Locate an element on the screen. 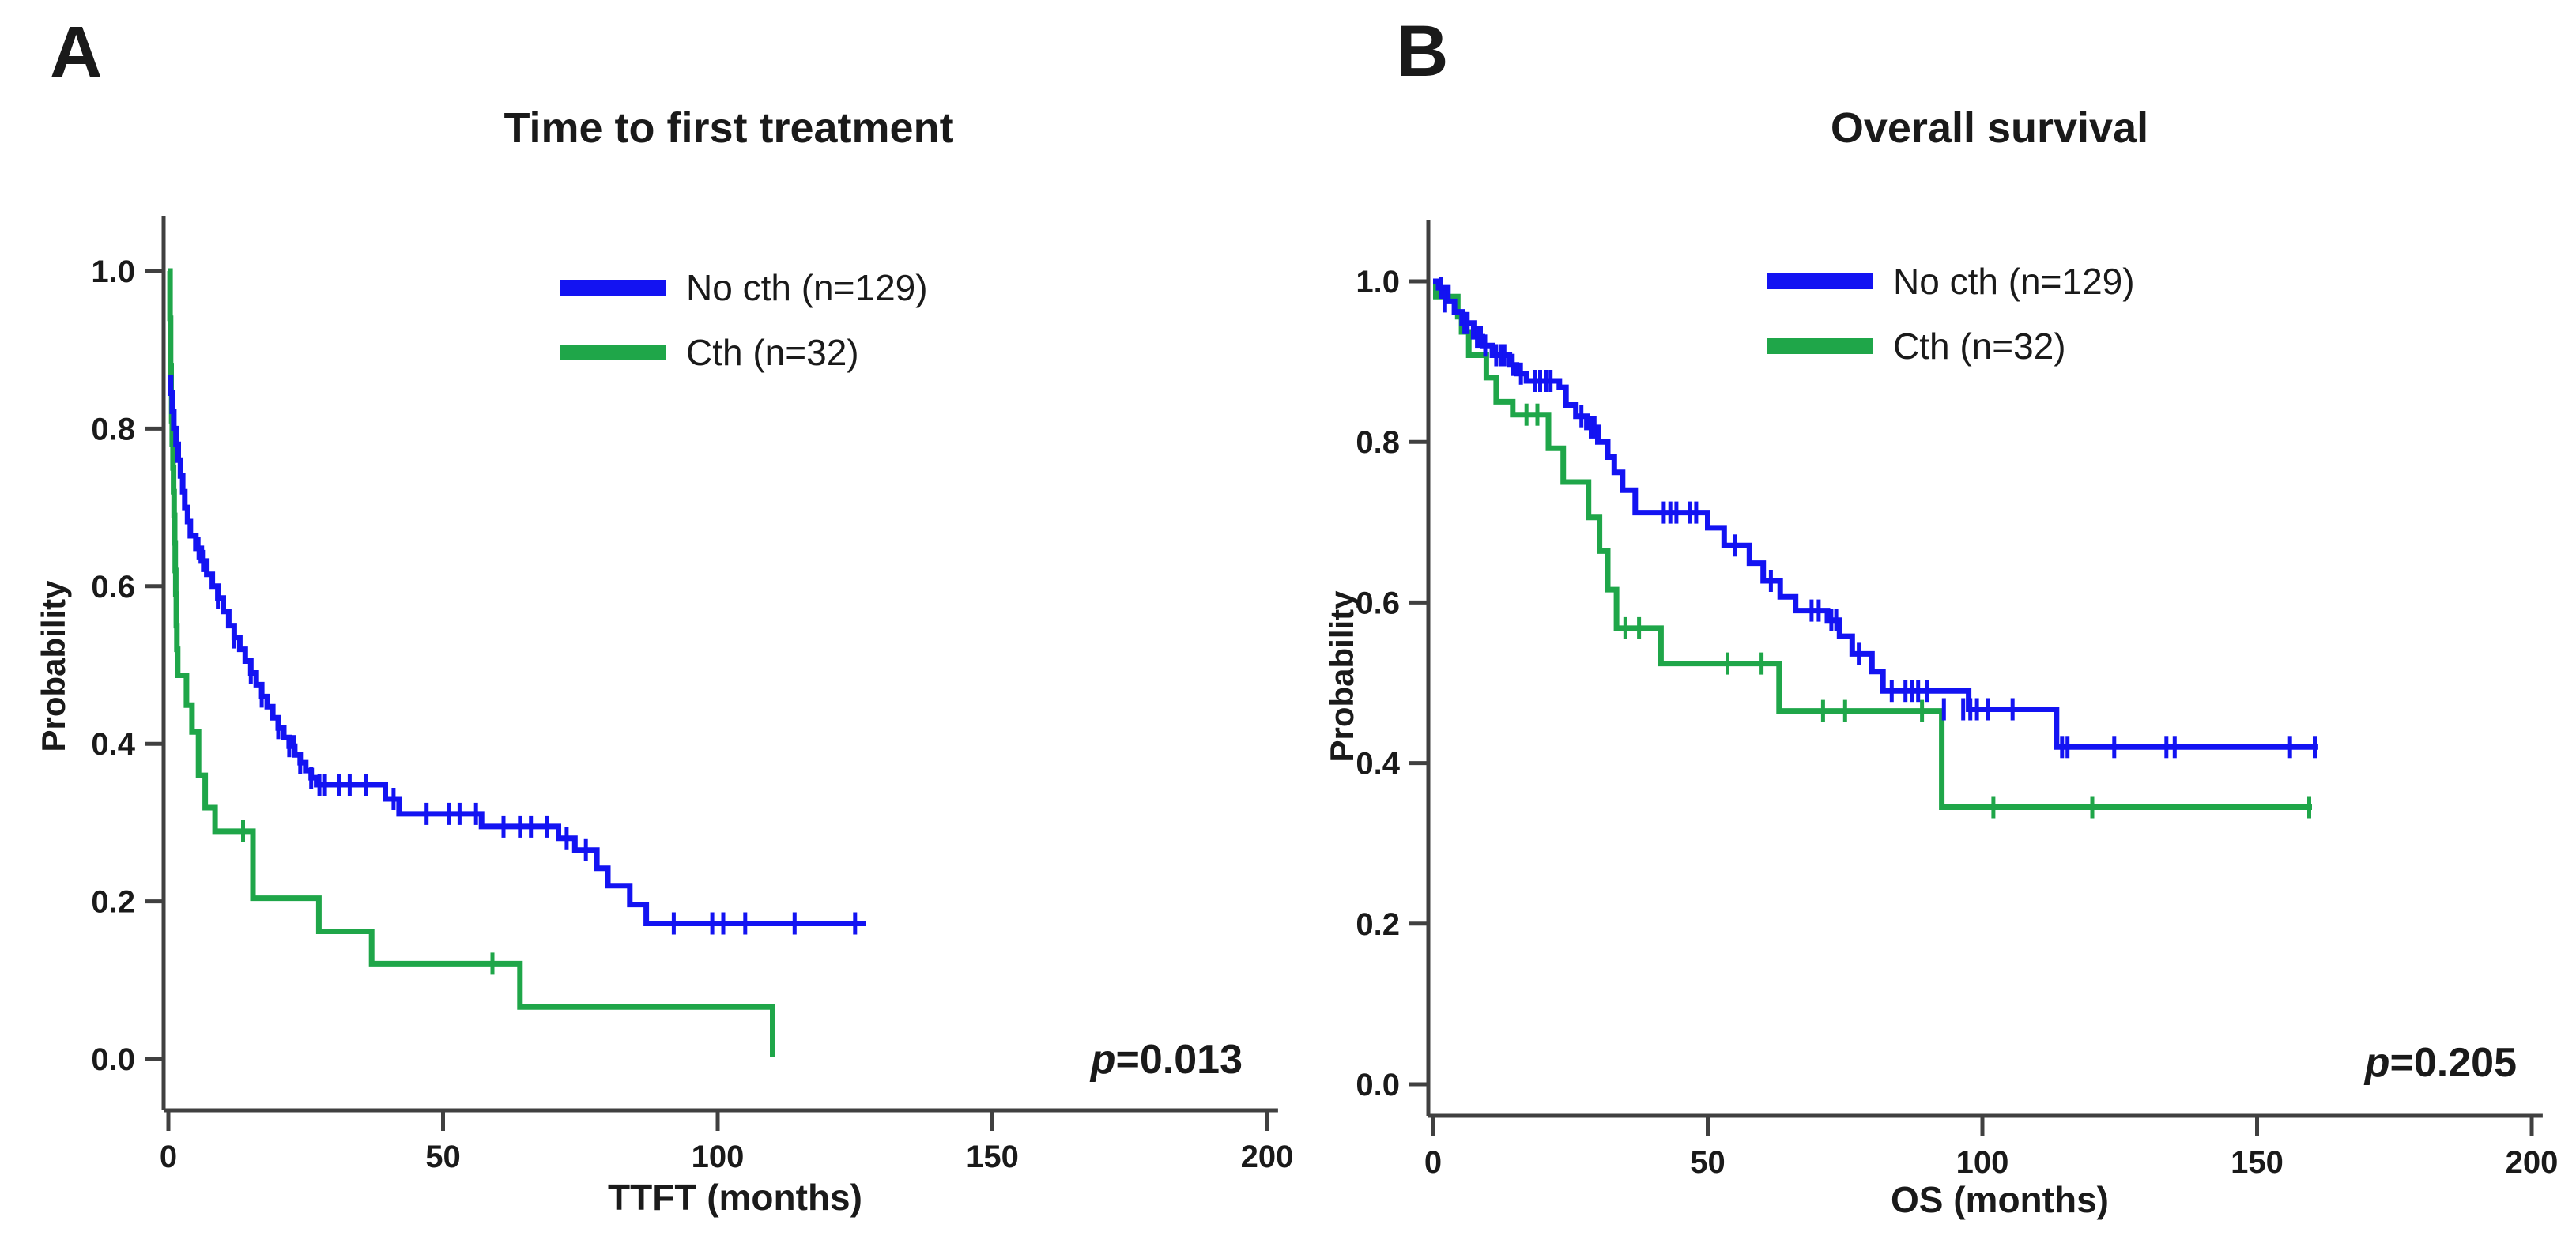 Image resolution: width=2576 pixels, height=1251 pixels. p-value: p=0.205 is located at coordinates (2440, 1063).